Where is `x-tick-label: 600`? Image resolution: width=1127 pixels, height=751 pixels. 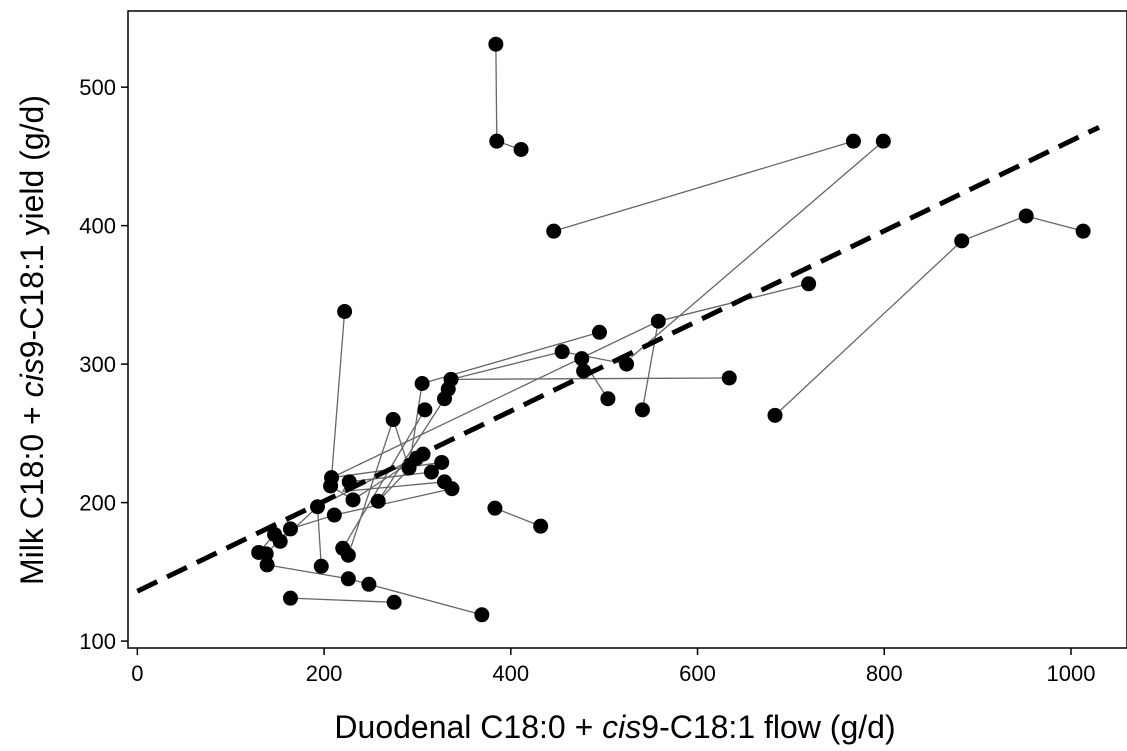 x-tick-label: 600 is located at coordinates (697, 673).